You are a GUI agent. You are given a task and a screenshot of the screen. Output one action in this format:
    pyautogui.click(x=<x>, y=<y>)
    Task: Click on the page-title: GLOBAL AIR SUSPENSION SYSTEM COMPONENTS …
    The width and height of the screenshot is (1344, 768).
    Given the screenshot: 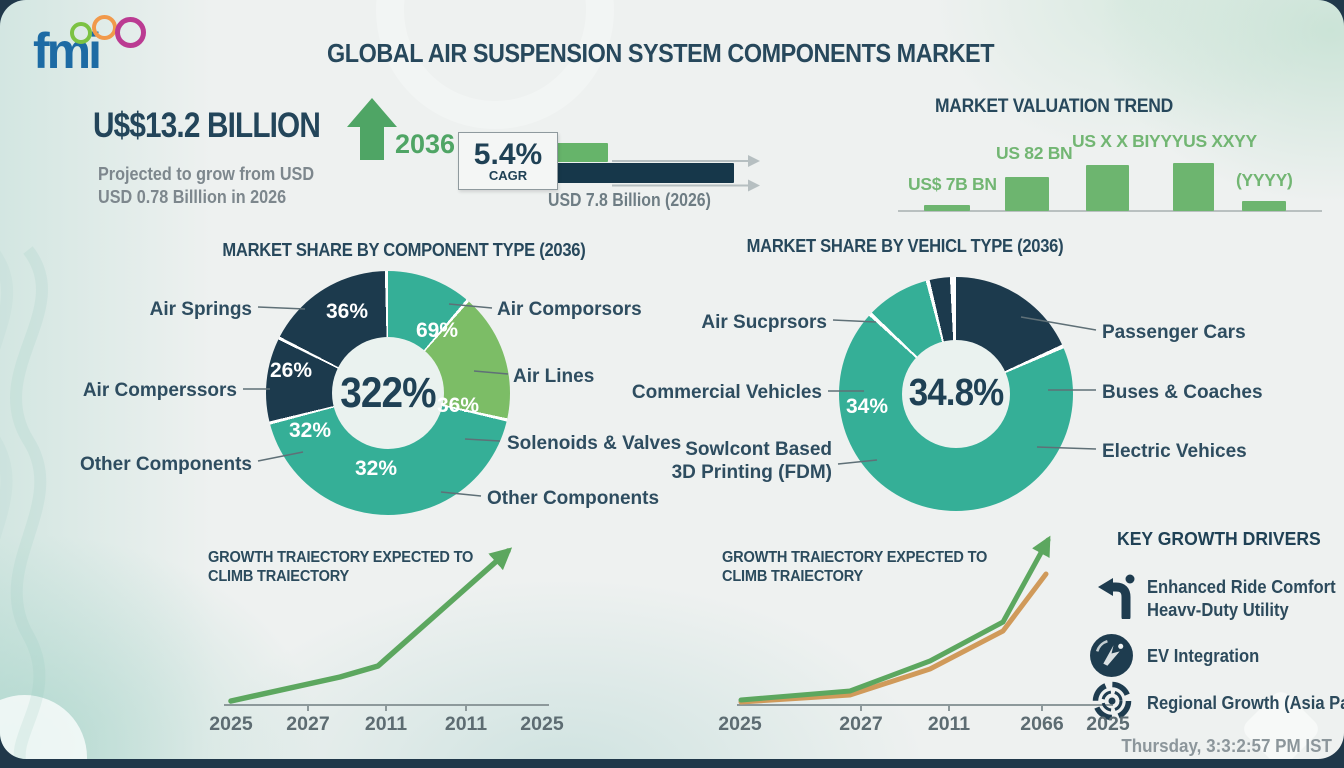 What is the action you would take?
    pyautogui.click(x=661, y=53)
    